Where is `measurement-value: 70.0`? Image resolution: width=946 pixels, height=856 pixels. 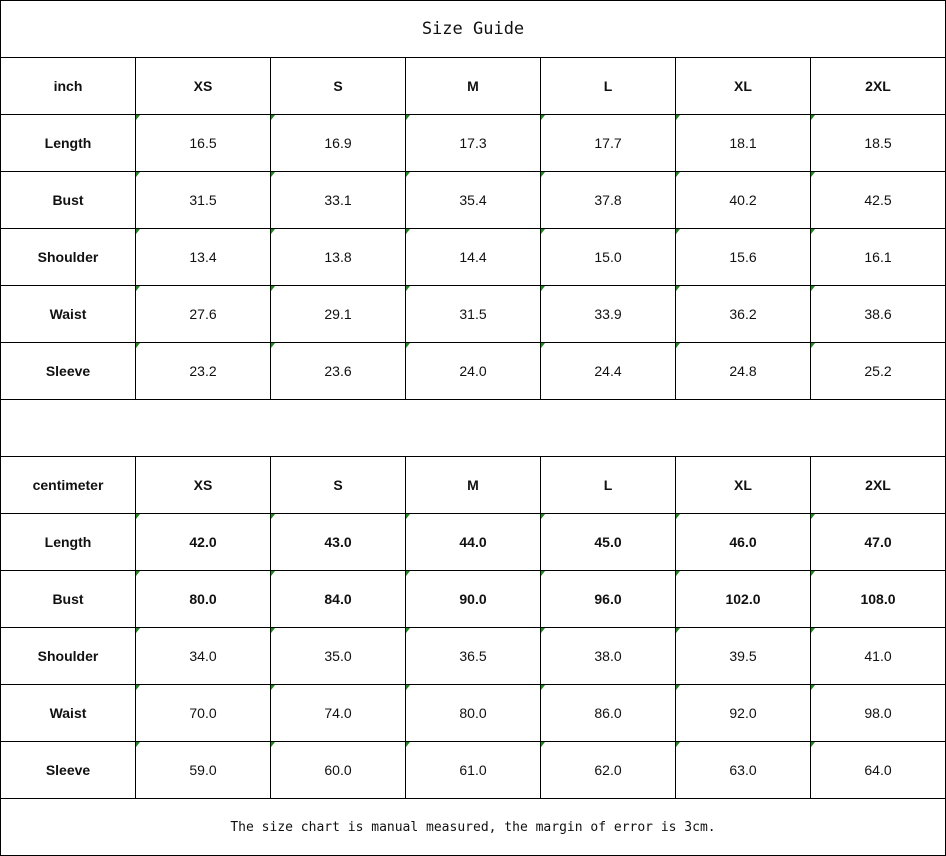
measurement-value: 70.0 is located at coordinates (203, 713).